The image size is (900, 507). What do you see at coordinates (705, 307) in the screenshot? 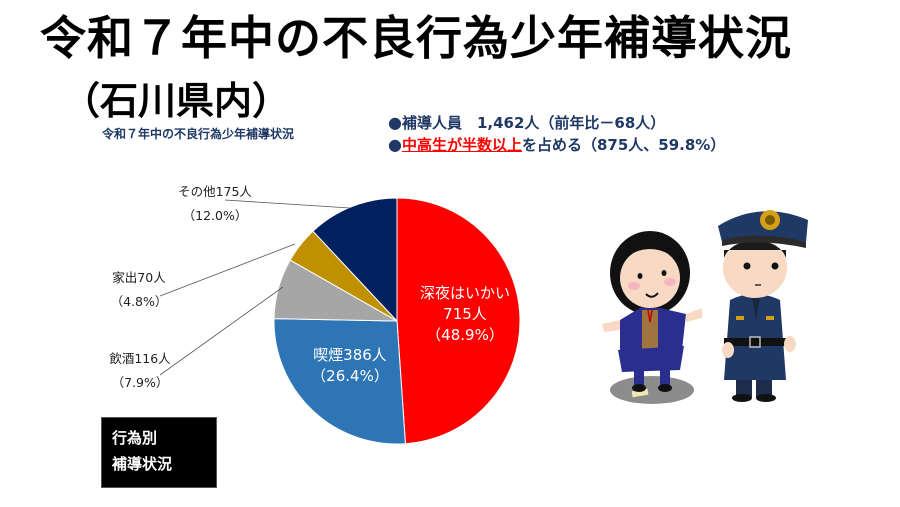
I see `police-and-girl-illustration` at bounding box center [705, 307].